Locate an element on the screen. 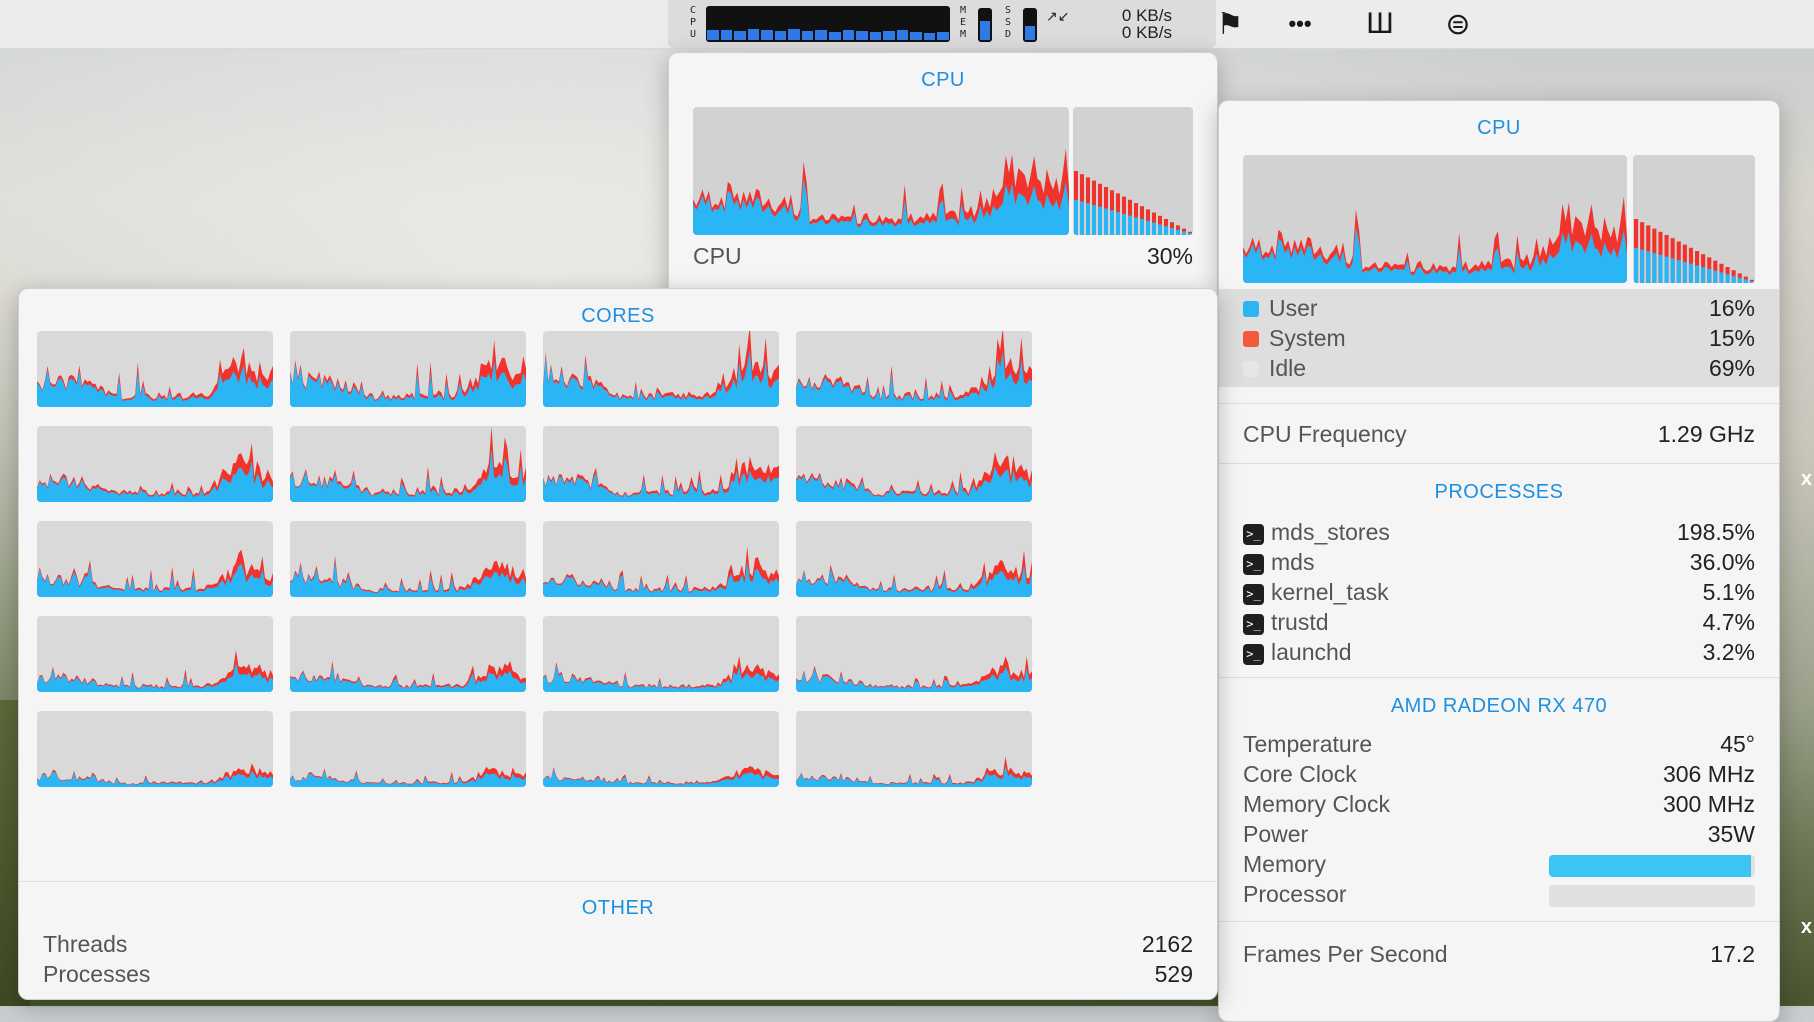  processes-label: Processes is located at coordinates (97, 974).